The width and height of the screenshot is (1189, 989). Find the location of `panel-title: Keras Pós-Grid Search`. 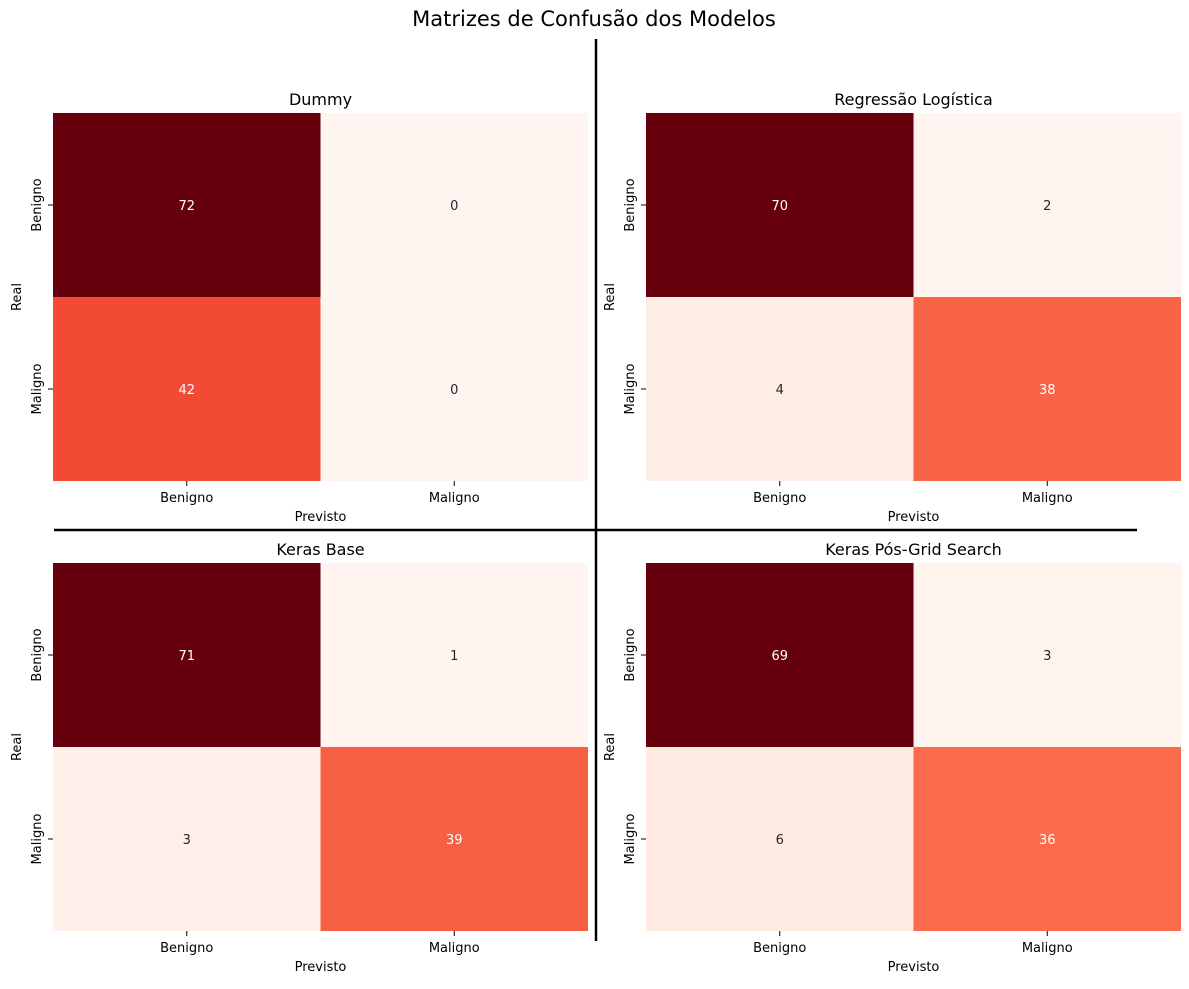

panel-title: Keras Pós-Grid Search is located at coordinates (913, 549).